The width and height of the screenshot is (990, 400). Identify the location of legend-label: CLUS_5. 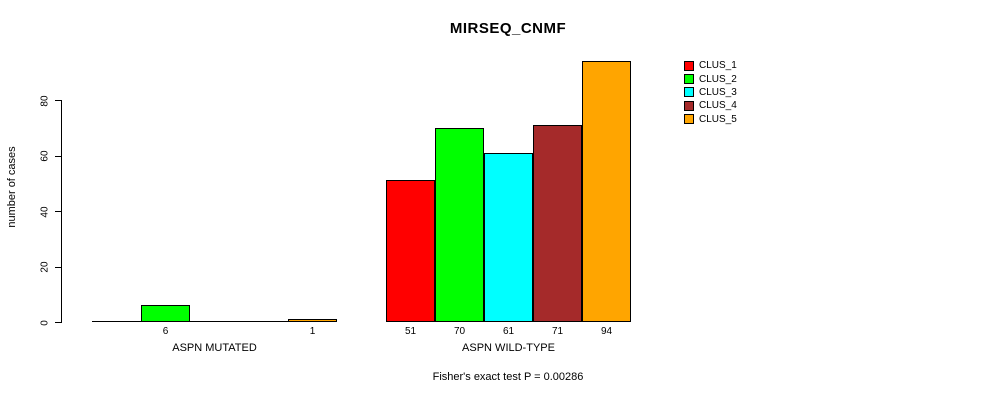
(718, 119).